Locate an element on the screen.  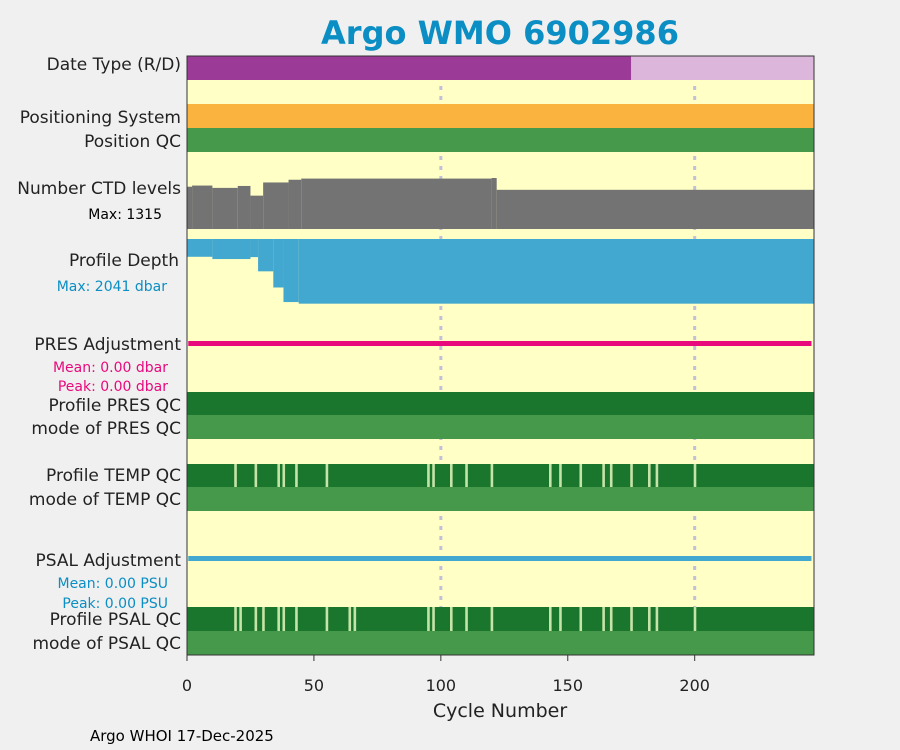
label-profile-temp-qc: Profile TEMP QC is located at coordinates (113, 476).